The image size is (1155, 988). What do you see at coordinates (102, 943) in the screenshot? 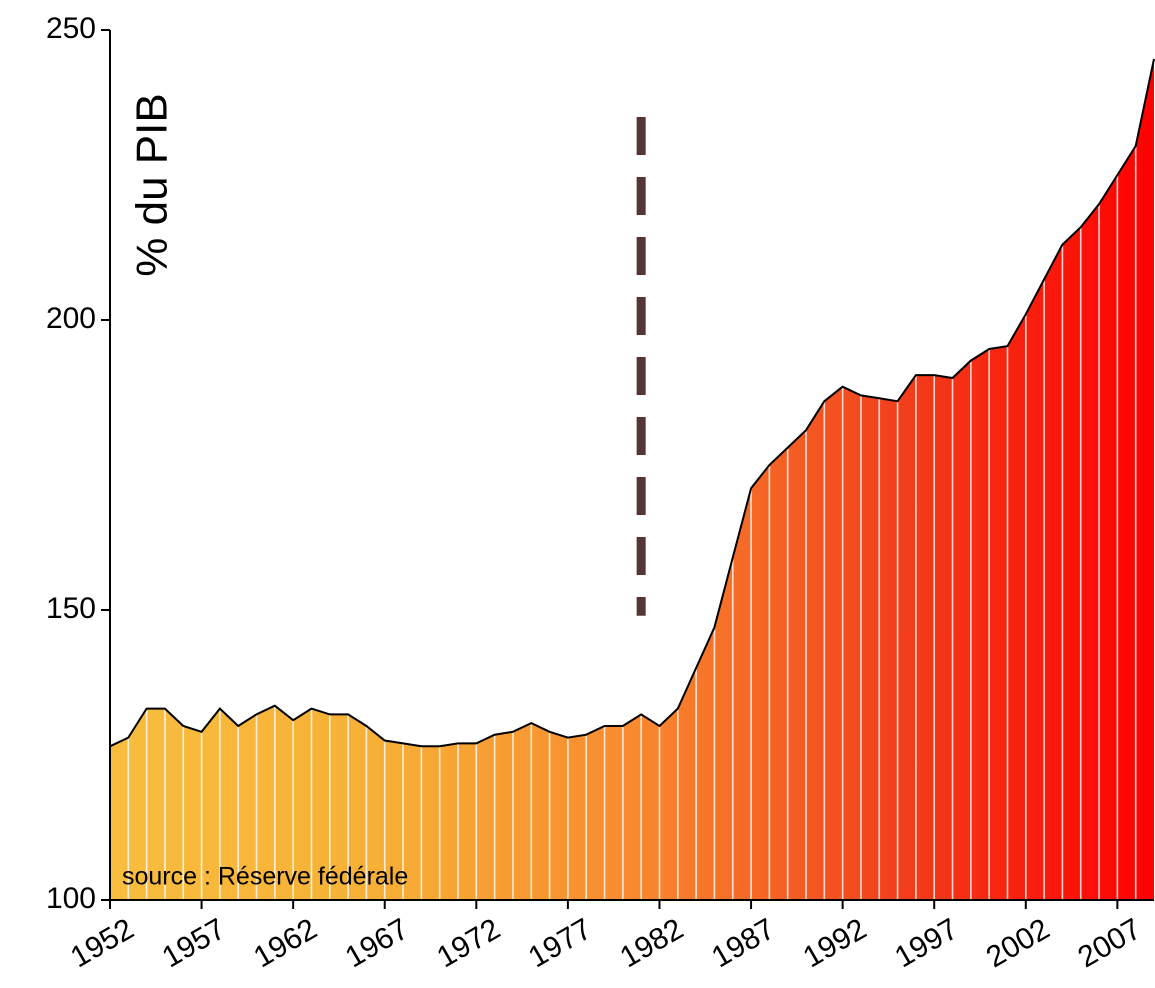
I see `x-tick-label: 1952` at bounding box center [102, 943].